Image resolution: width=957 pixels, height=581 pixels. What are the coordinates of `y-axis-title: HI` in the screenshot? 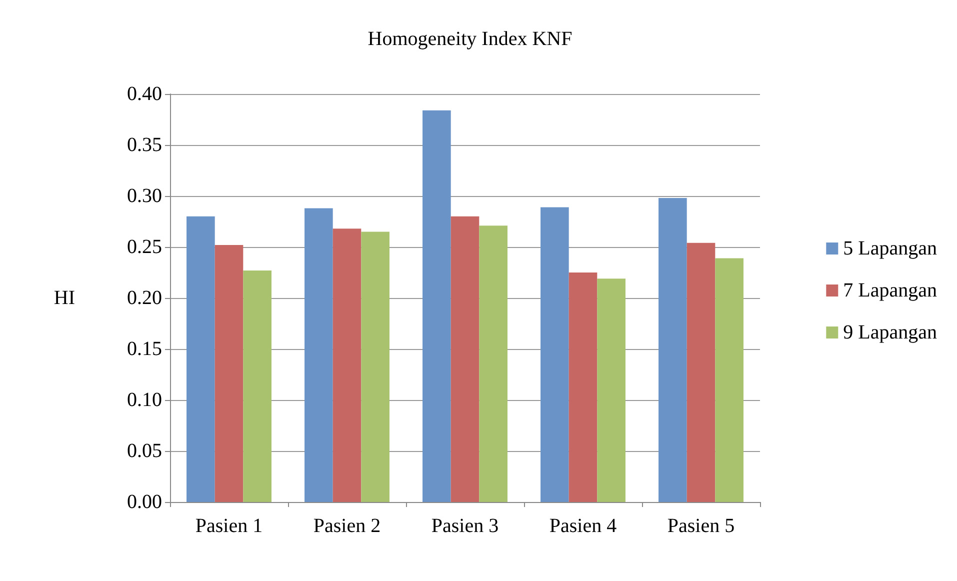 It's located at (64, 298).